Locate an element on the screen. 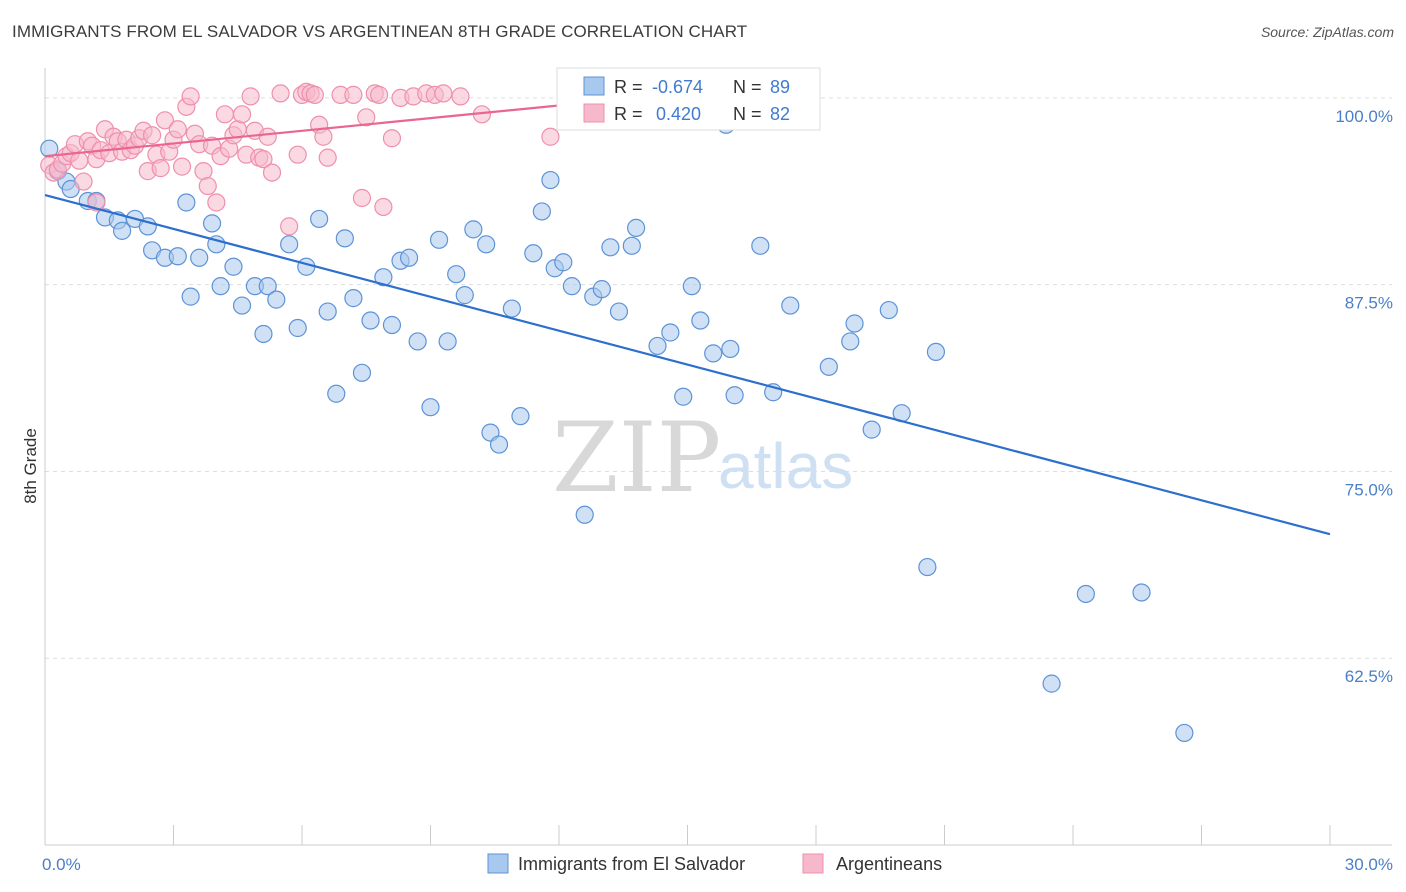  watermark-zip: ZIP is located at coordinates (636, 458).